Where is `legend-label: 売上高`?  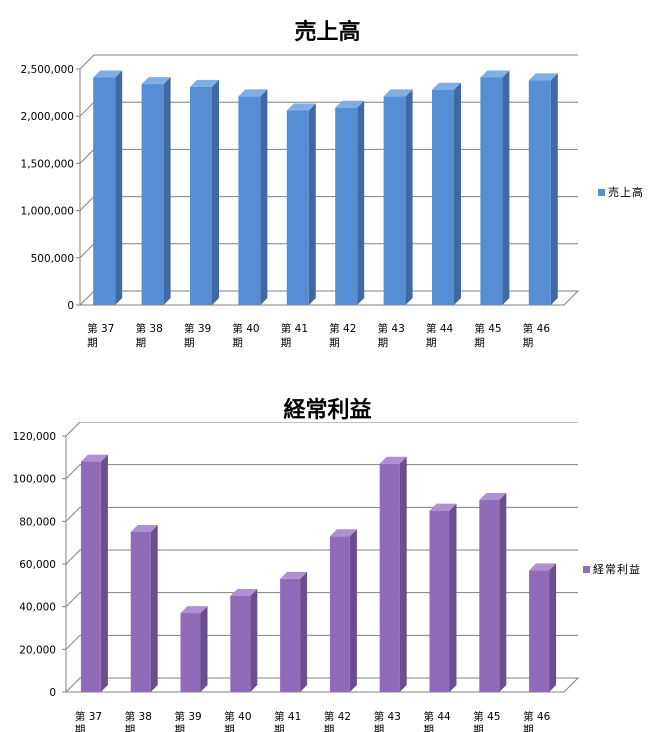 legend-label: 売上高 is located at coordinates (626, 192).